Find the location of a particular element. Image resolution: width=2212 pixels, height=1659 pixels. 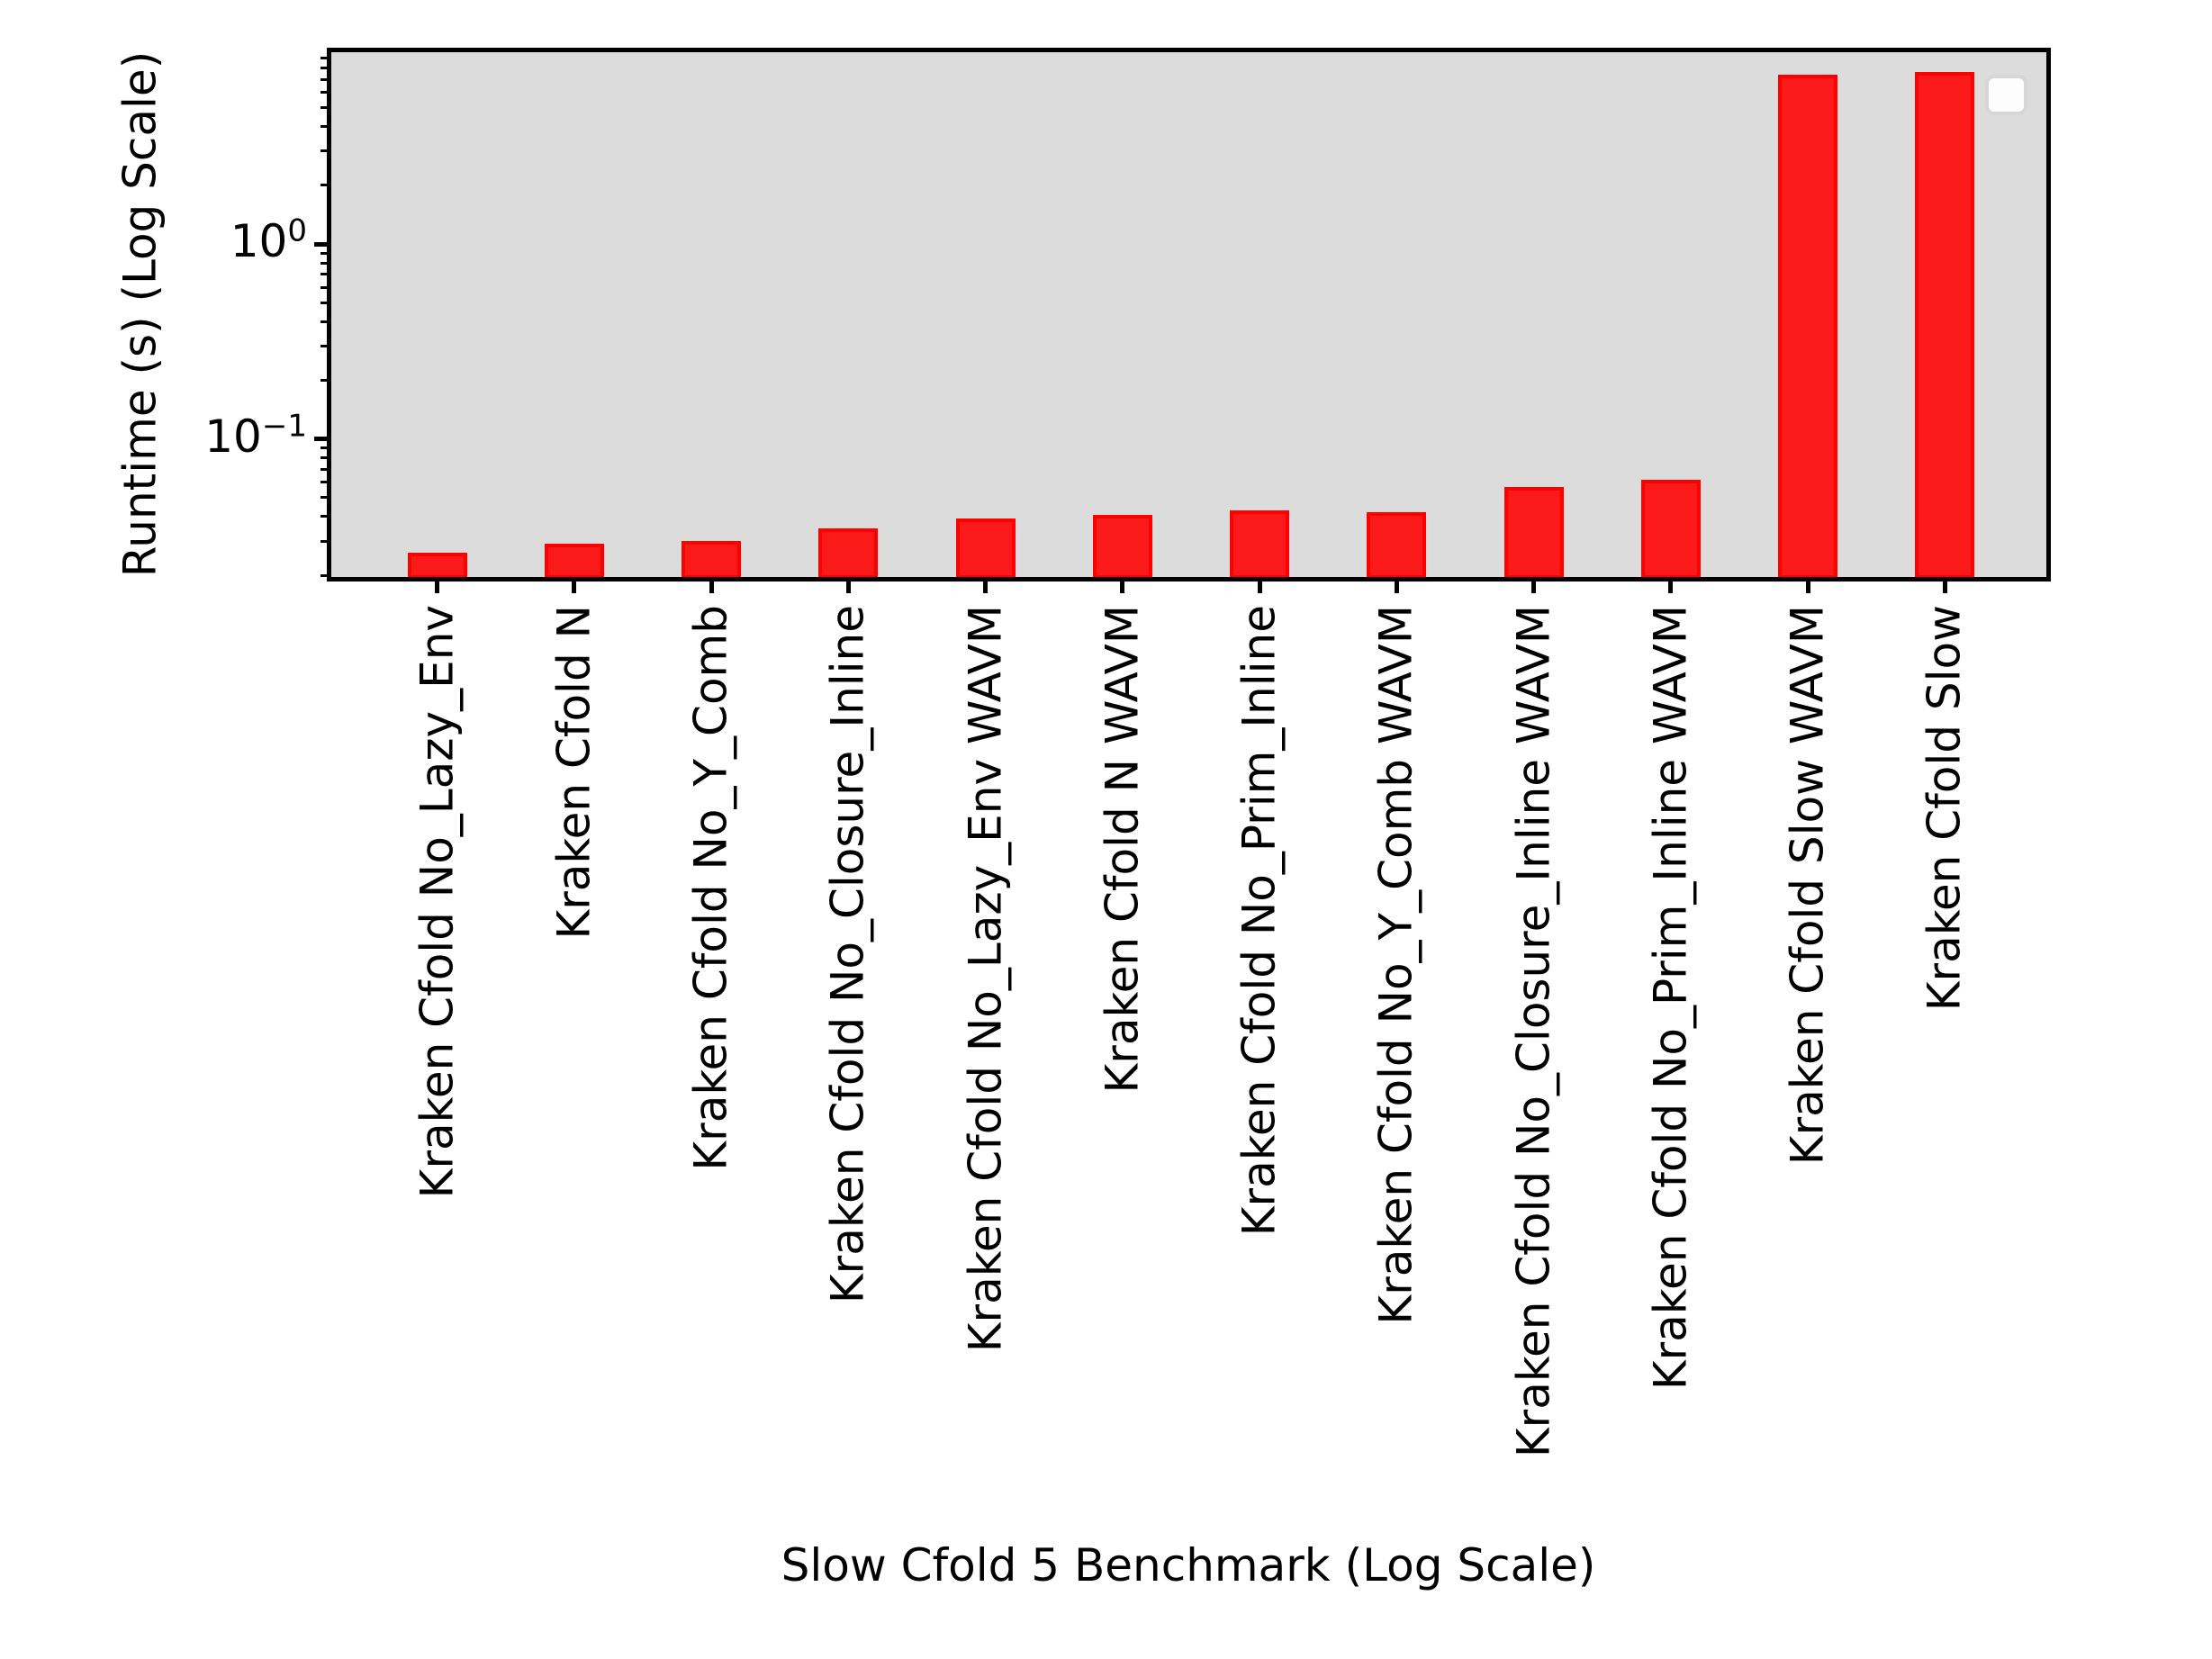

x-tick-label: Kraken Cfold No_Lazy_Env WAVM is located at coordinates (985, 979).